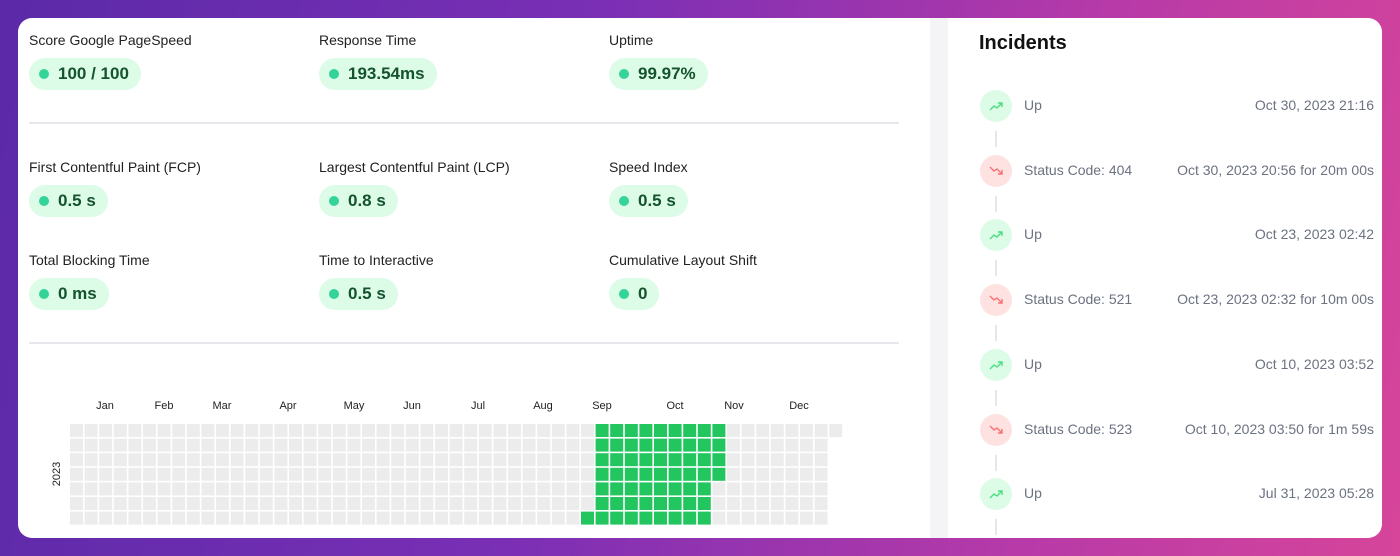 The width and height of the screenshot is (1400, 556). I want to click on metric-value: 100 / 100, so click(93, 73).